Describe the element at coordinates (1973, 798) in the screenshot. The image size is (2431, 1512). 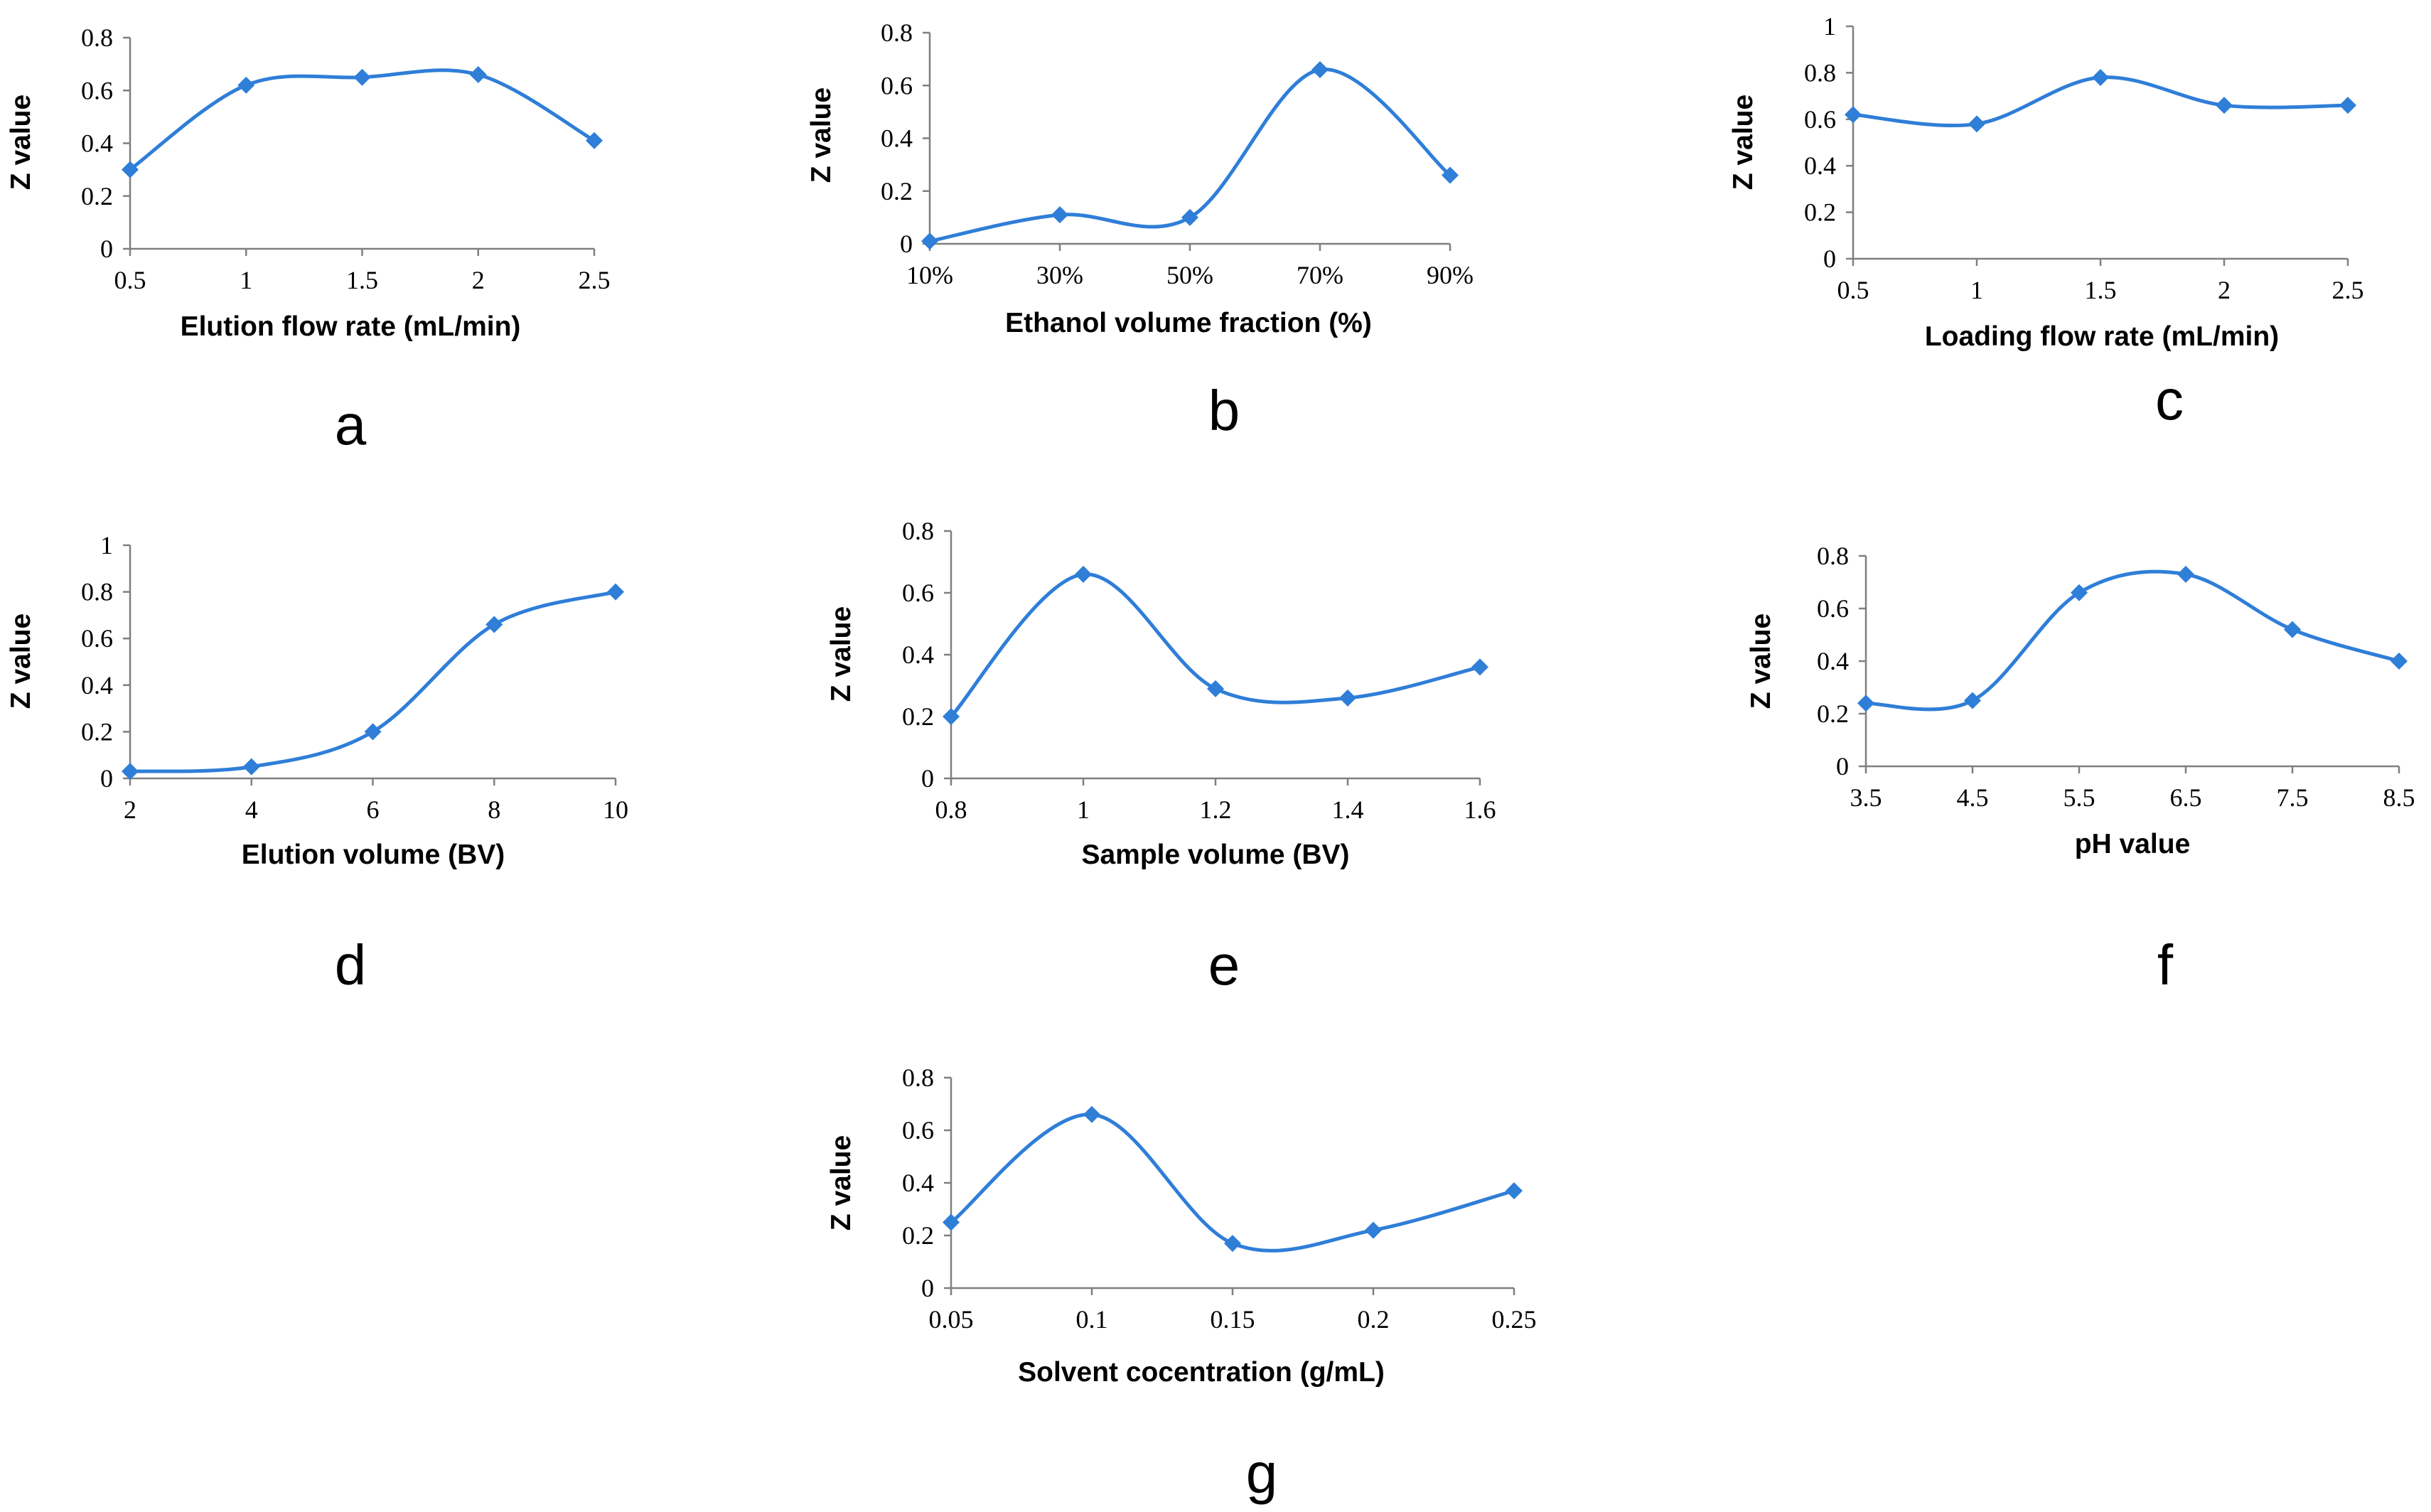
I see `x-tick-label: 4.5` at that location.